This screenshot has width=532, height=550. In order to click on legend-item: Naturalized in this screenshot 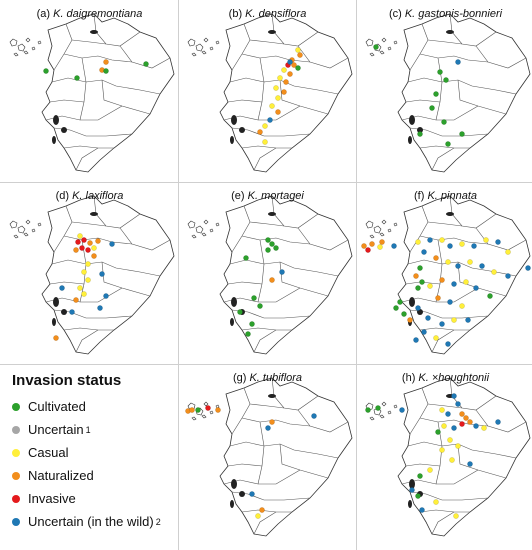, I will do `click(98, 475)`.